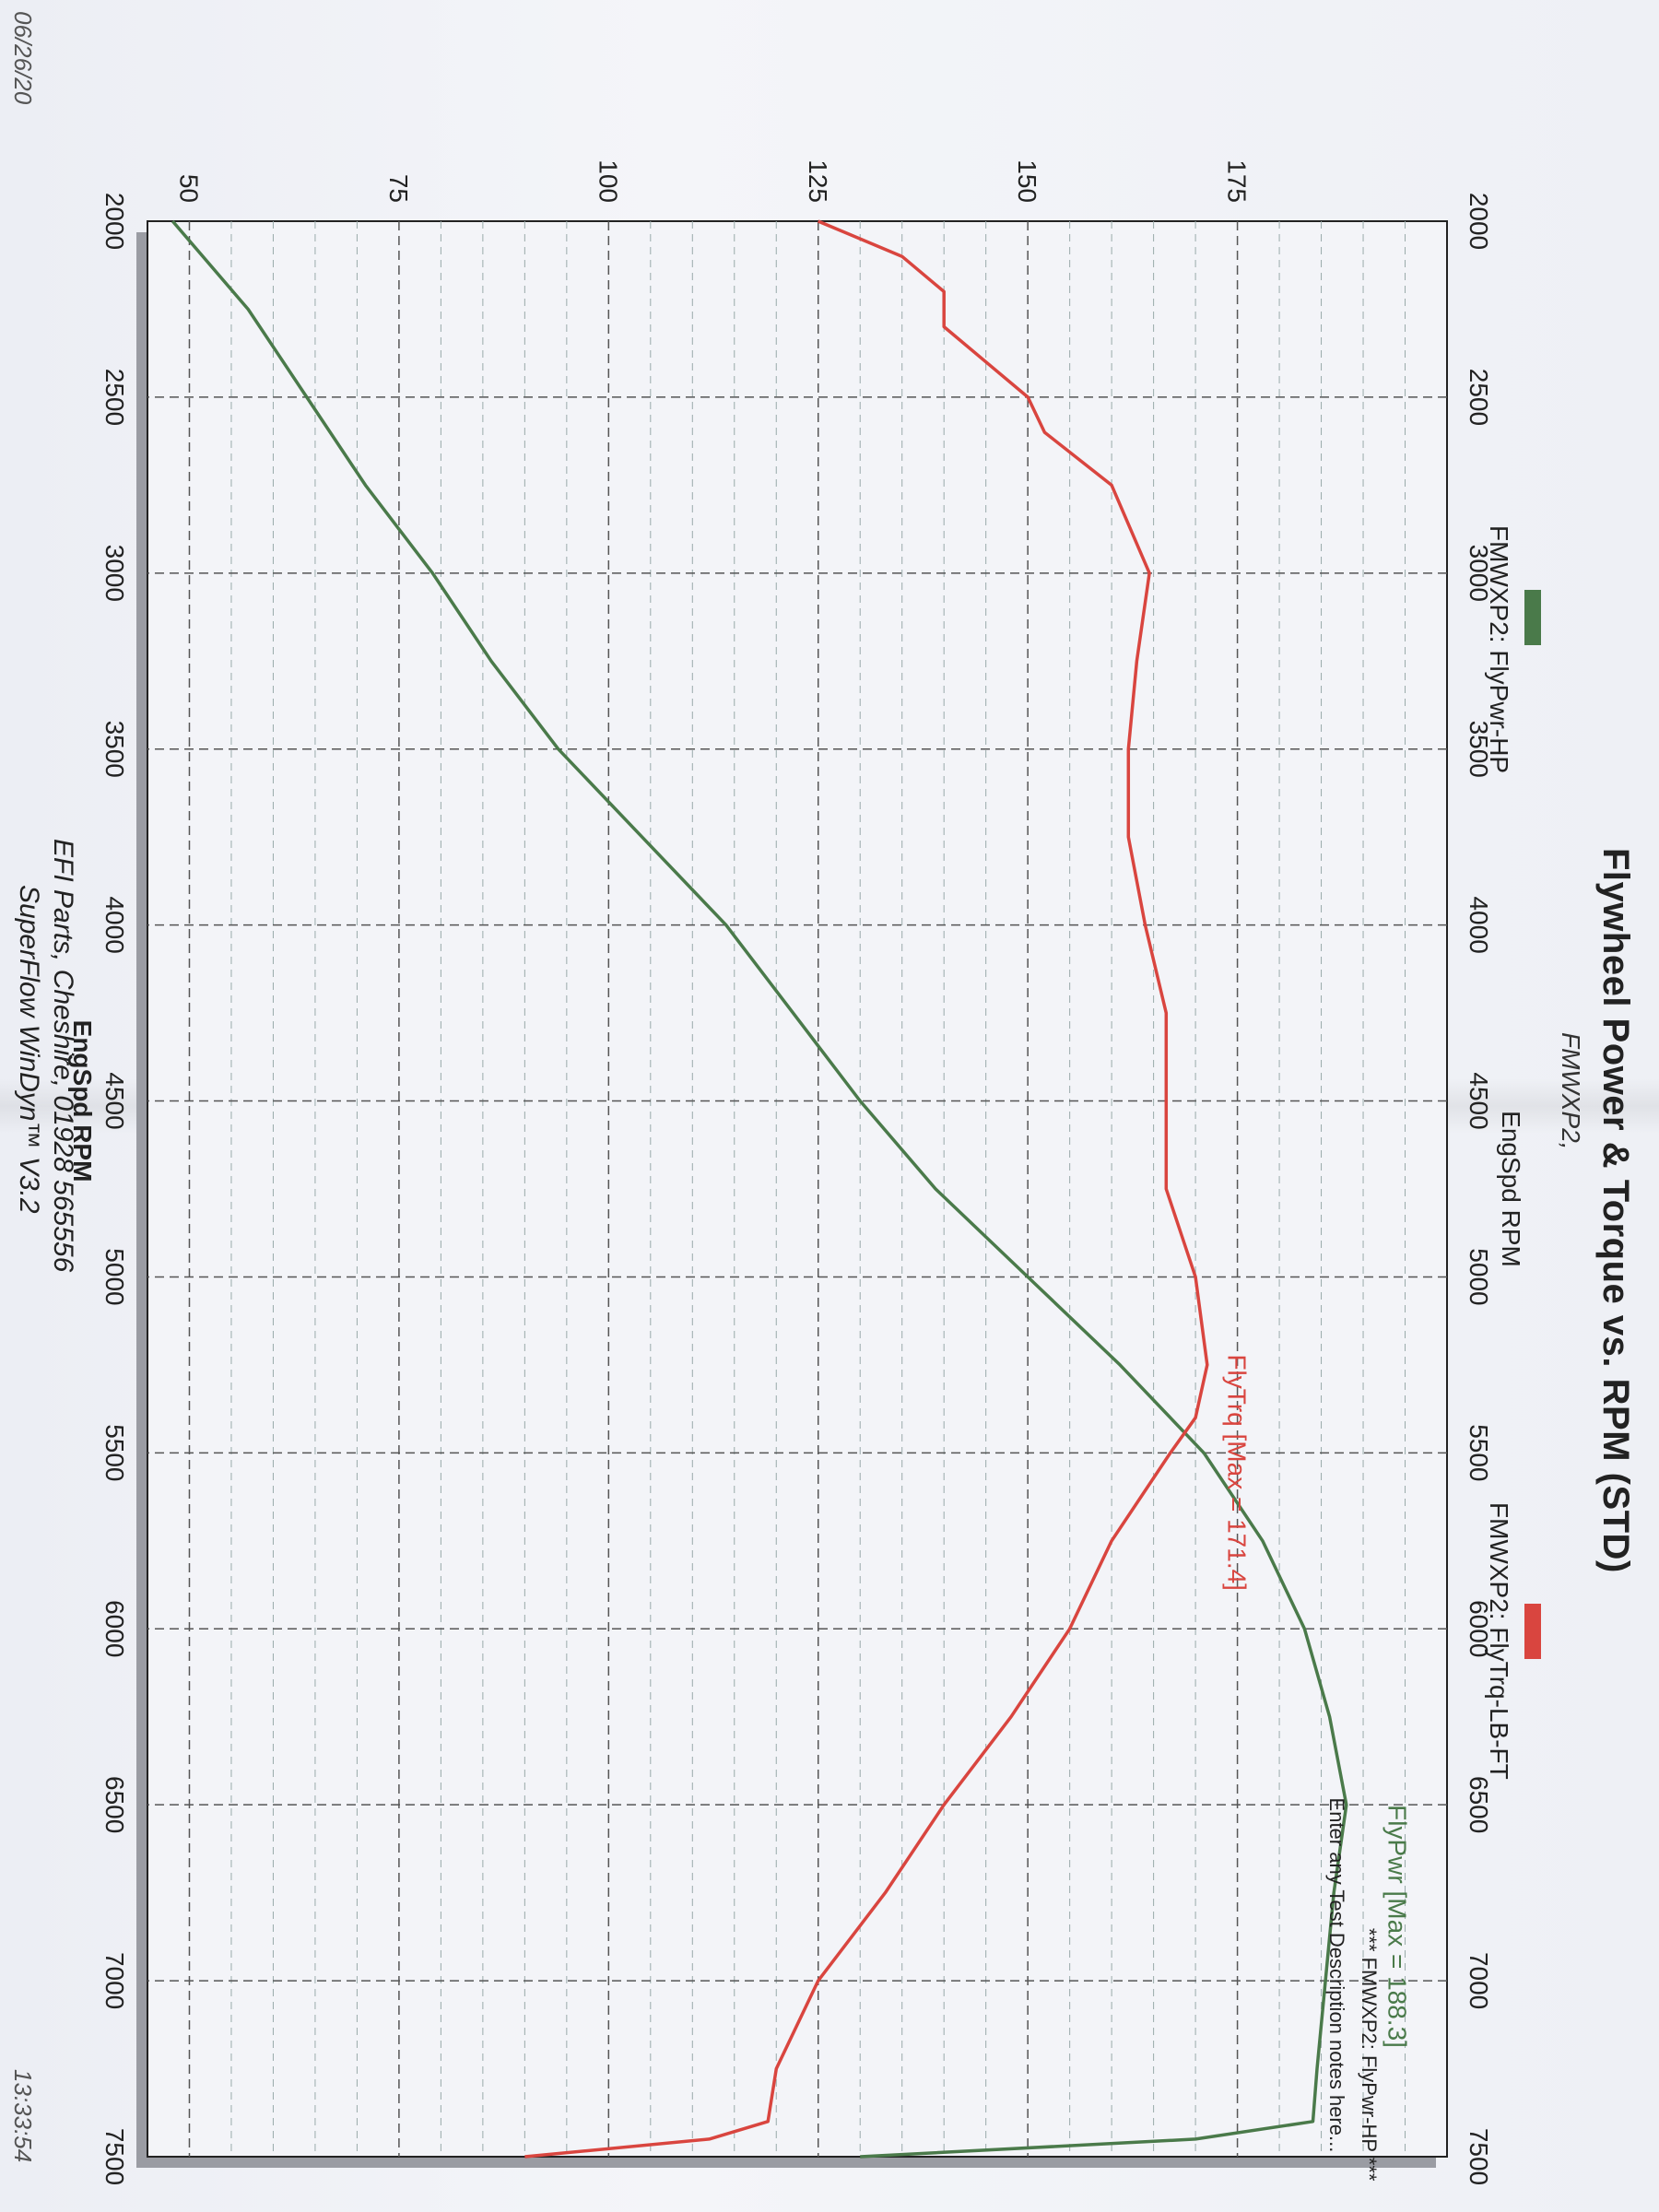 This screenshot has width=1659, height=2212. I want to click on footer-company: EFI Parts, Cheshire, 01928 565556, so click(63, 1056).